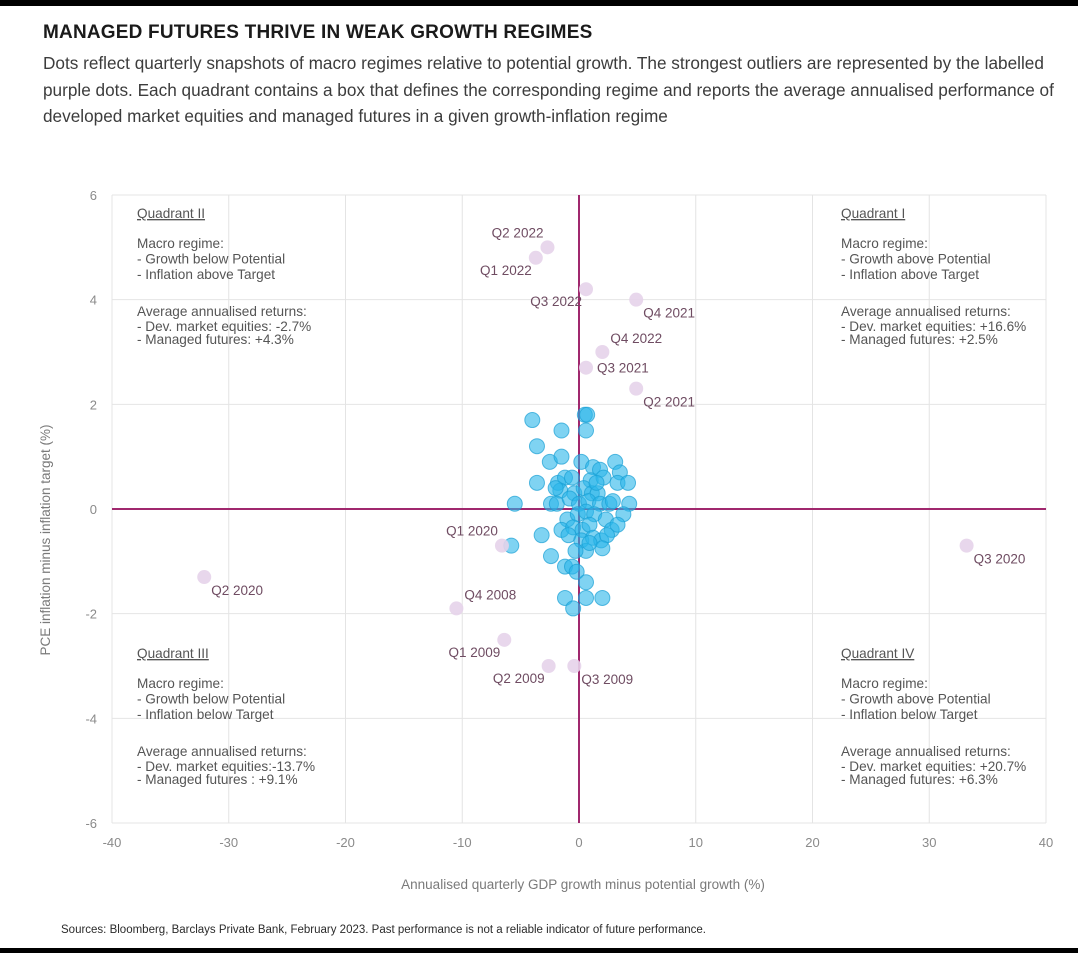 Image resolution: width=1078 pixels, height=953 pixels. What do you see at coordinates (91, 718) in the screenshot?
I see `y-tick-label: -4` at bounding box center [91, 718].